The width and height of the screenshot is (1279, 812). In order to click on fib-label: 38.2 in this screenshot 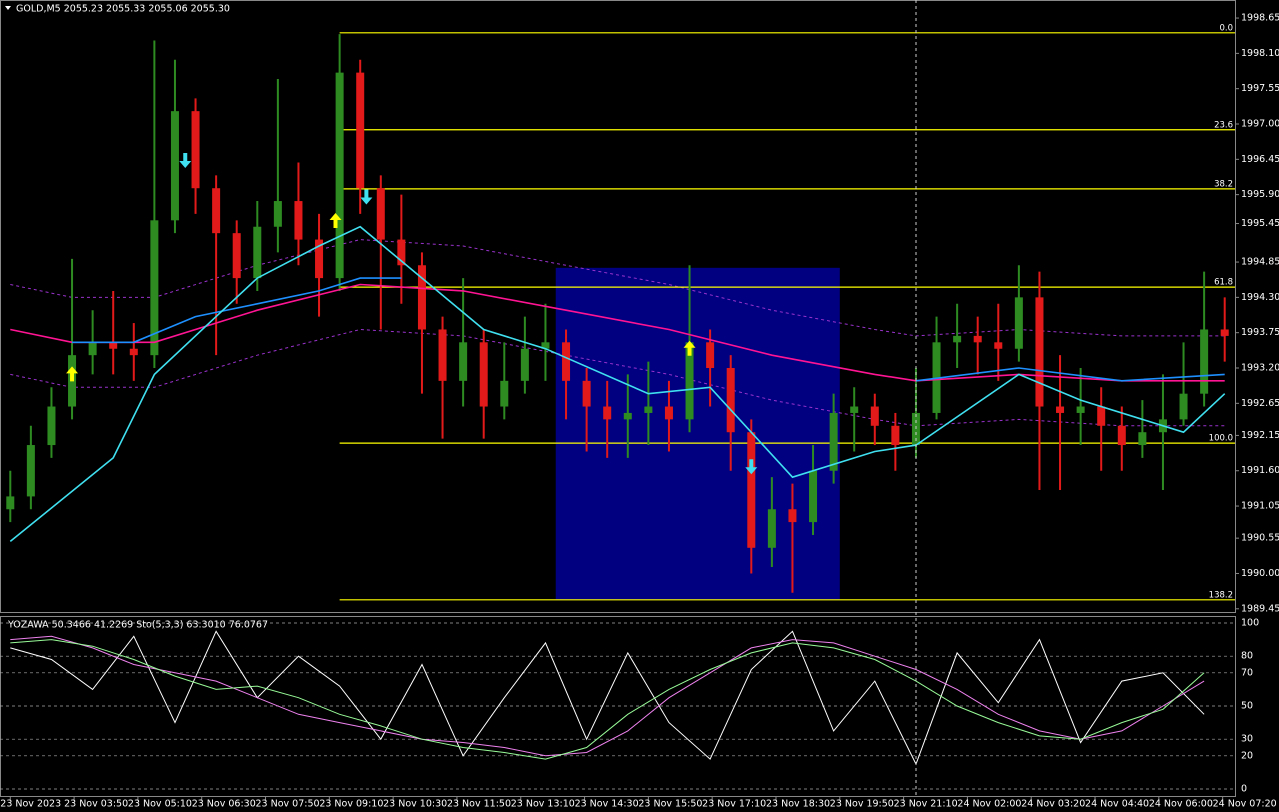, I will do `click(1223, 184)`.